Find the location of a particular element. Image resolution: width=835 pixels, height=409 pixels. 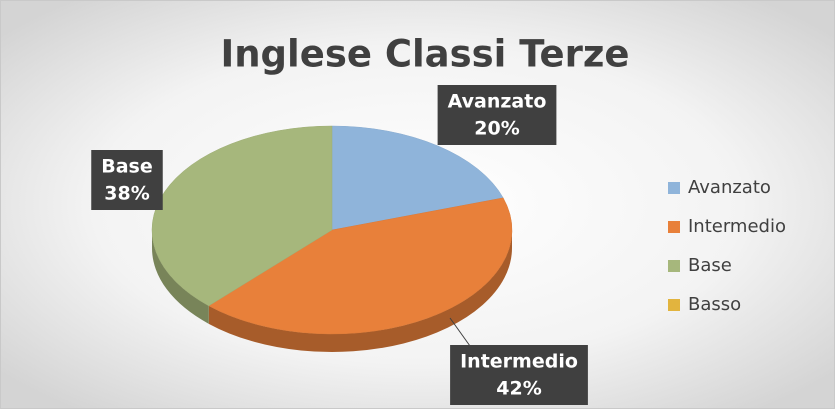

data-label-value: 20% is located at coordinates (496, 129).